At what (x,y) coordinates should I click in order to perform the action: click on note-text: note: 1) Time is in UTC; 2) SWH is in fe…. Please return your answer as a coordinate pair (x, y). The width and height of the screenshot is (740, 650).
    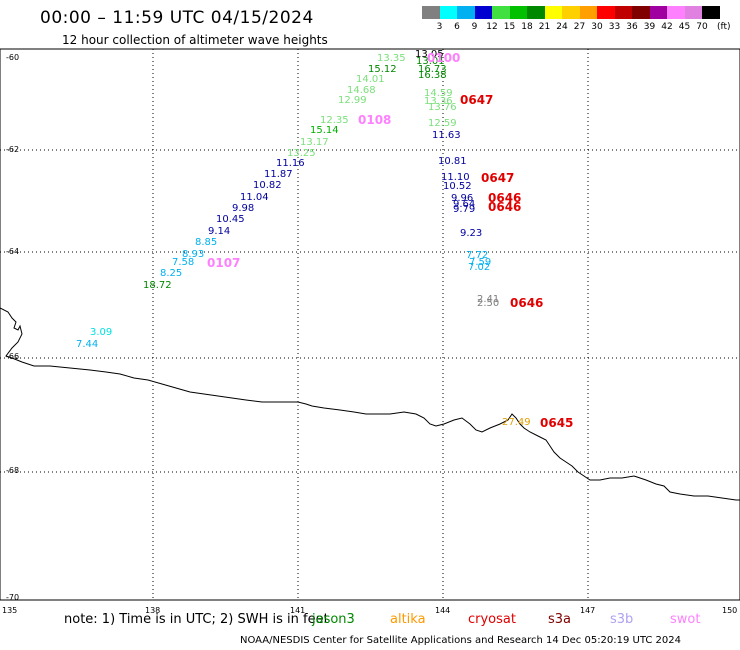
    Looking at the image, I should click on (196, 619).